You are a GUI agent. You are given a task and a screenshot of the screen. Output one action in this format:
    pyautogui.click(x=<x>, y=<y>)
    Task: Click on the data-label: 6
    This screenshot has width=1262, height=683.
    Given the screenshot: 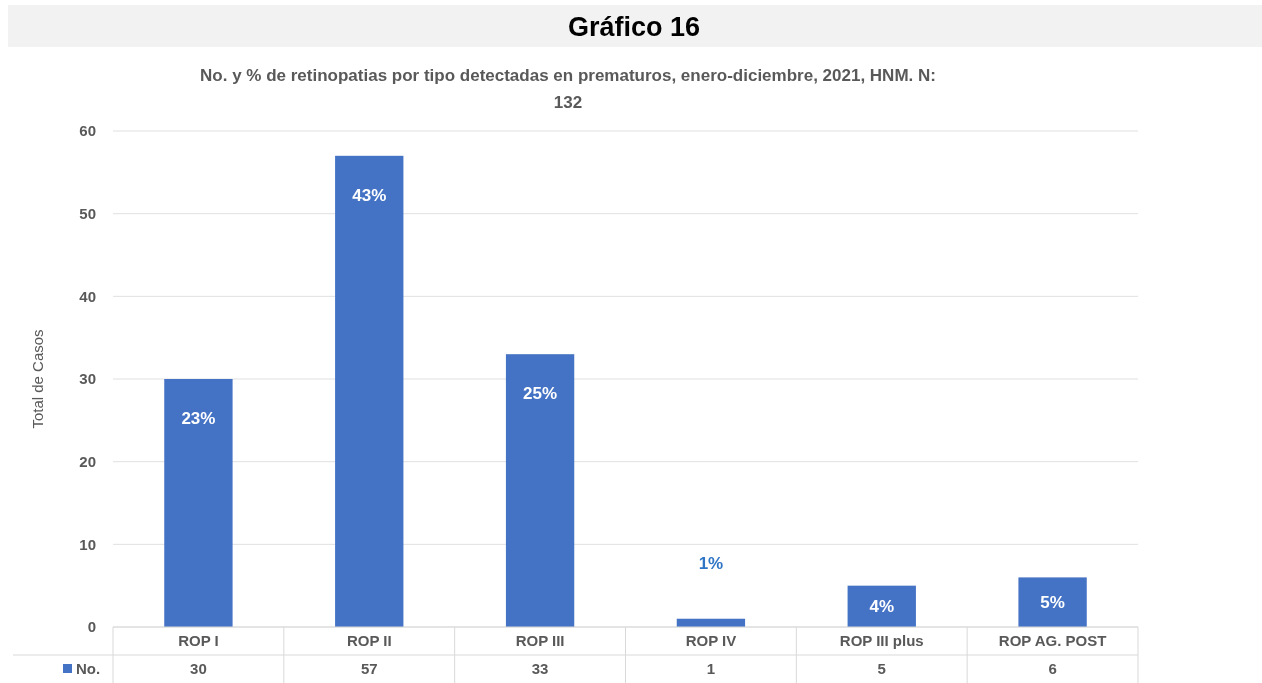 What is the action you would take?
    pyautogui.click(x=1052, y=668)
    